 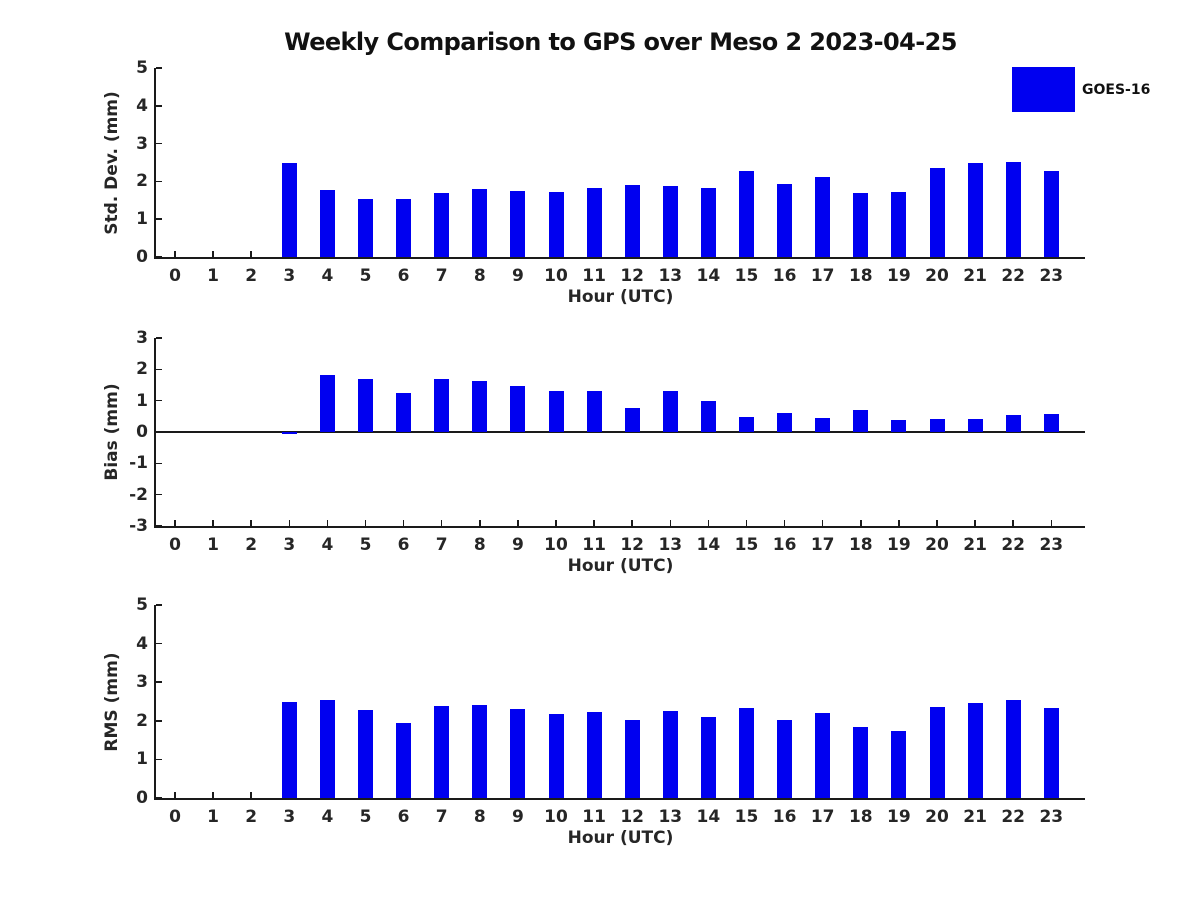 I want to click on x-tick-label: 7, so click(x=441, y=276).